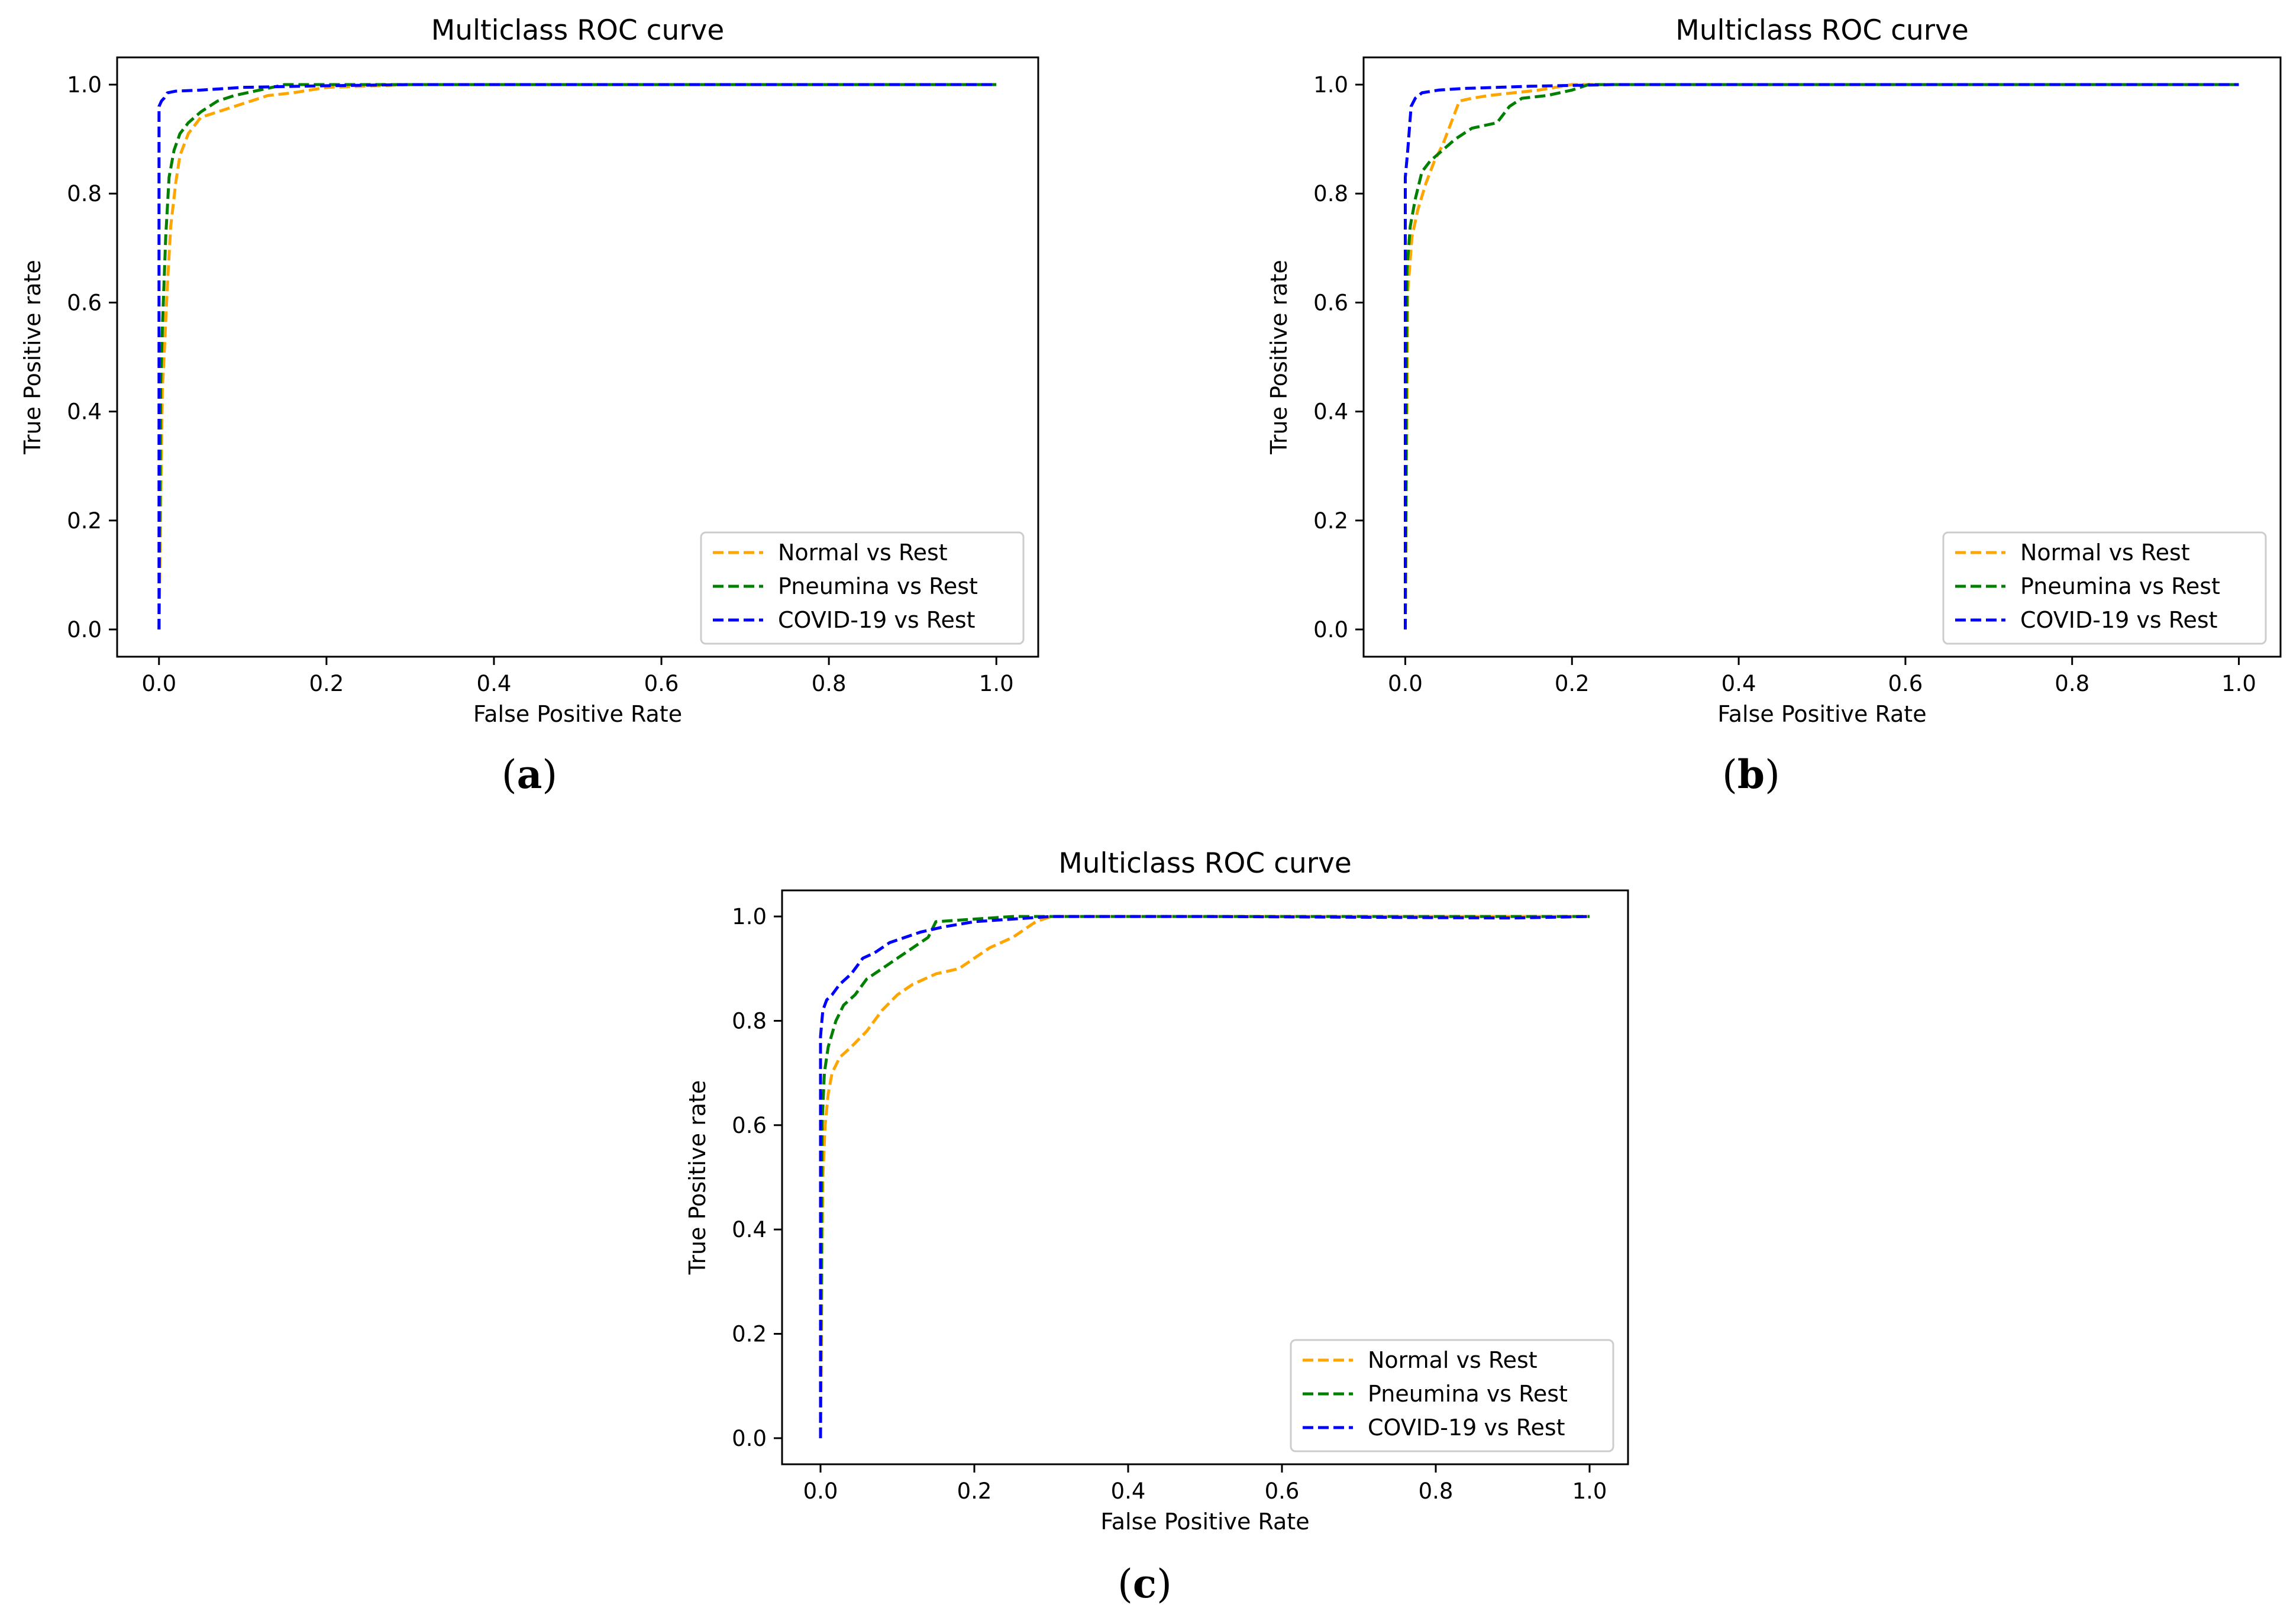  I want to click on chart-a-curves, so click(577, 356).